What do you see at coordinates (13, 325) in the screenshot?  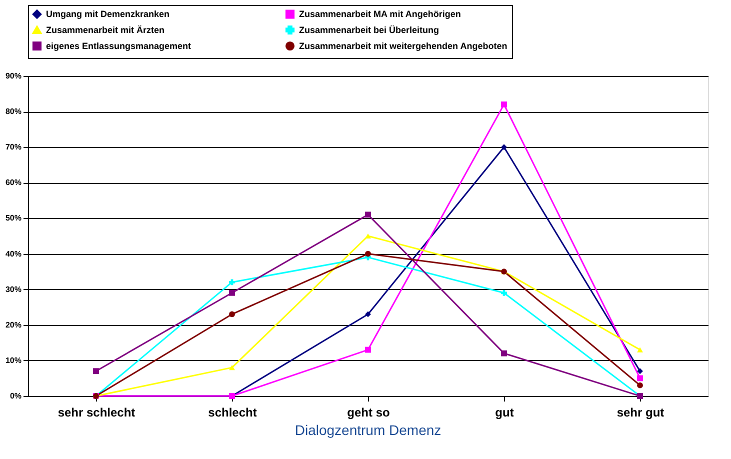 I see `y-tick-label: 20%` at bounding box center [13, 325].